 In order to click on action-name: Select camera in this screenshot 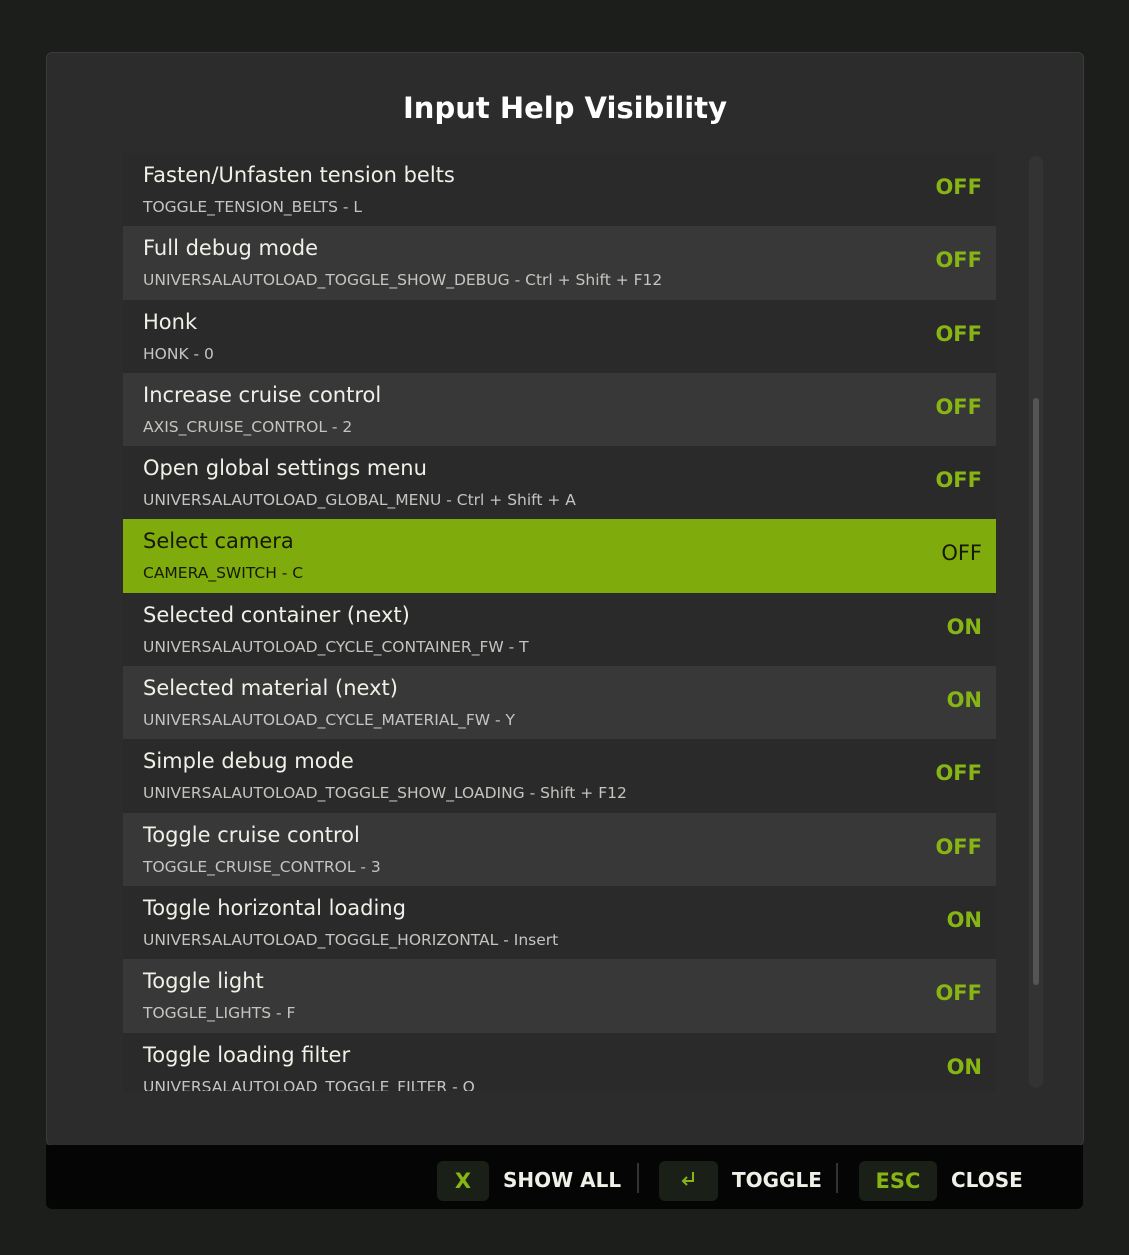, I will do `click(218, 541)`.